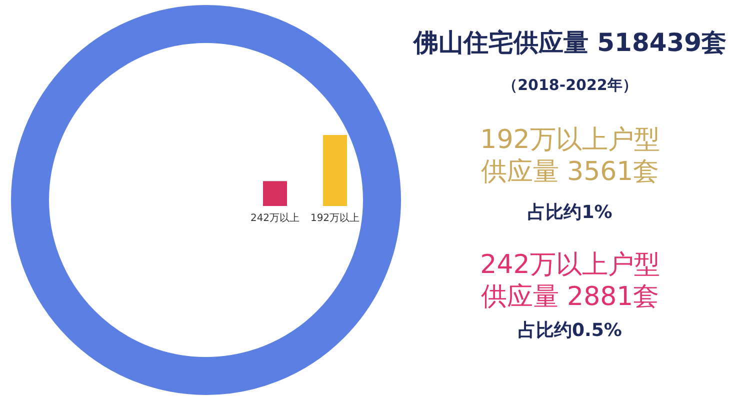 The image size is (740, 414). I want to click on text: 占比约0.5%, so click(570, 330).